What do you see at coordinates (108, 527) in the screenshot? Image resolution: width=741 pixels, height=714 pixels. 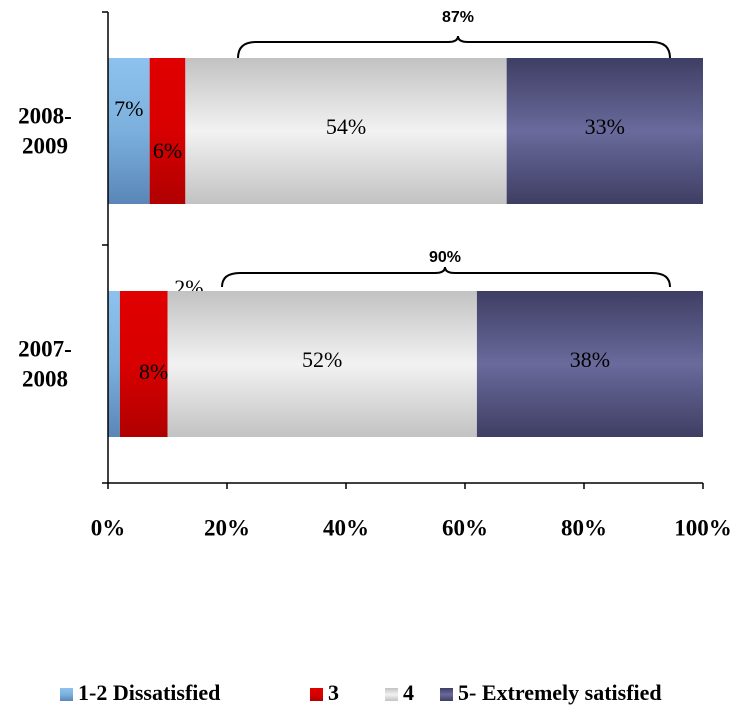 I see `x-tick-label: 0%` at bounding box center [108, 527].